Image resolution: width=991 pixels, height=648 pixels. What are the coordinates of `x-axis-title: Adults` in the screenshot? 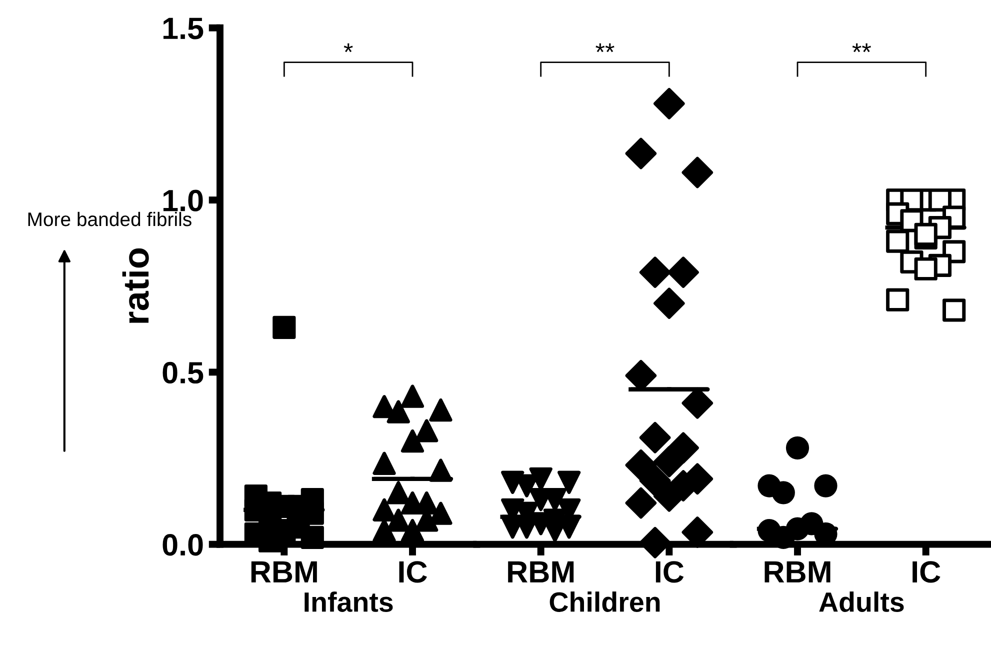 It's located at (861, 602).